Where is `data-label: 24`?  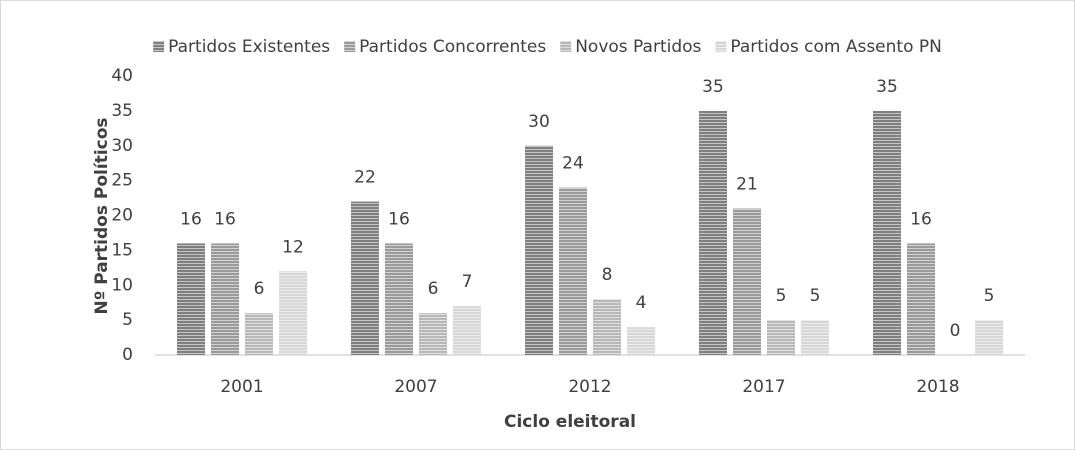
data-label: 24 is located at coordinates (573, 164).